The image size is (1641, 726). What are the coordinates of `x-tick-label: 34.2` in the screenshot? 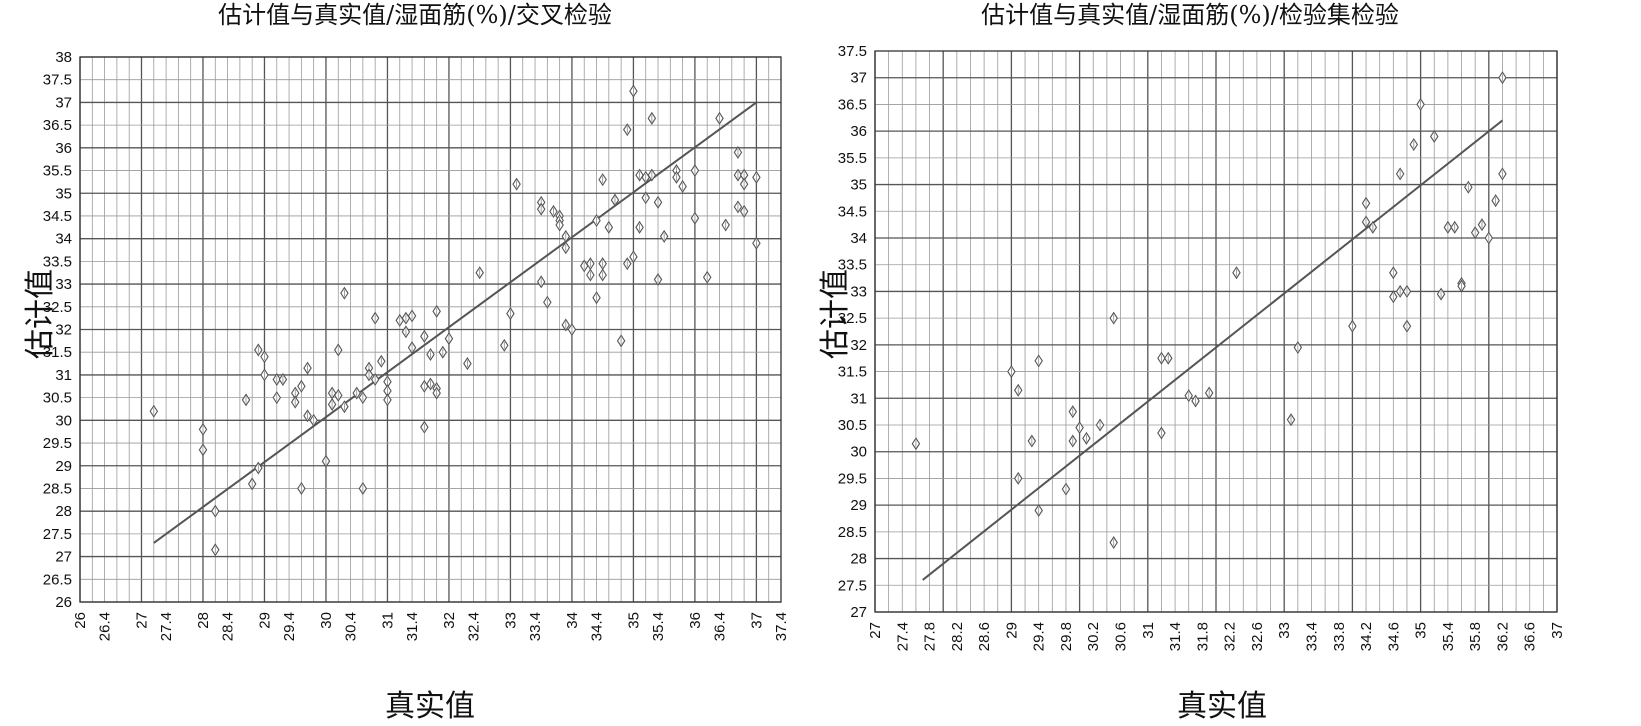 It's located at (1366, 636).